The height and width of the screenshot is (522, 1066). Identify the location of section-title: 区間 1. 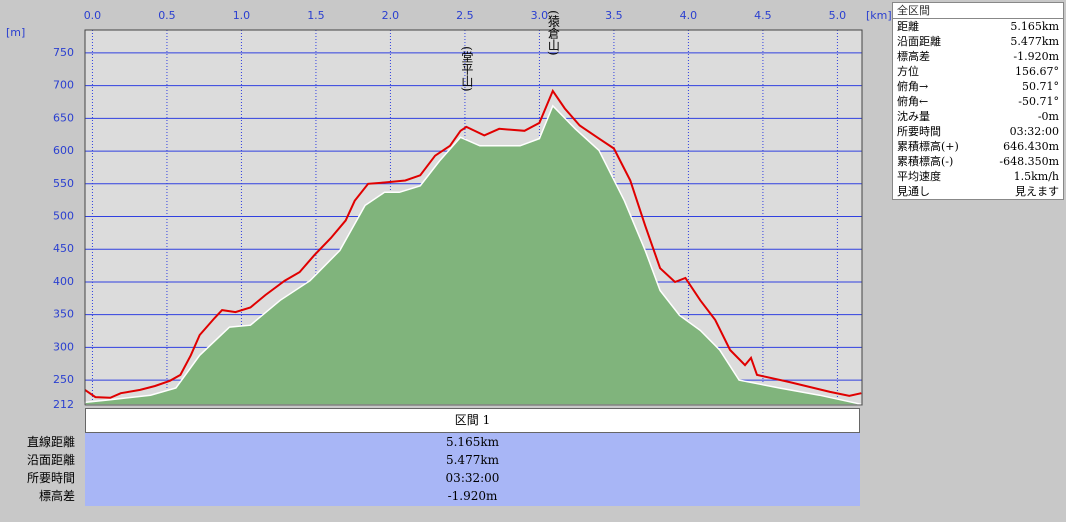
(472, 420).